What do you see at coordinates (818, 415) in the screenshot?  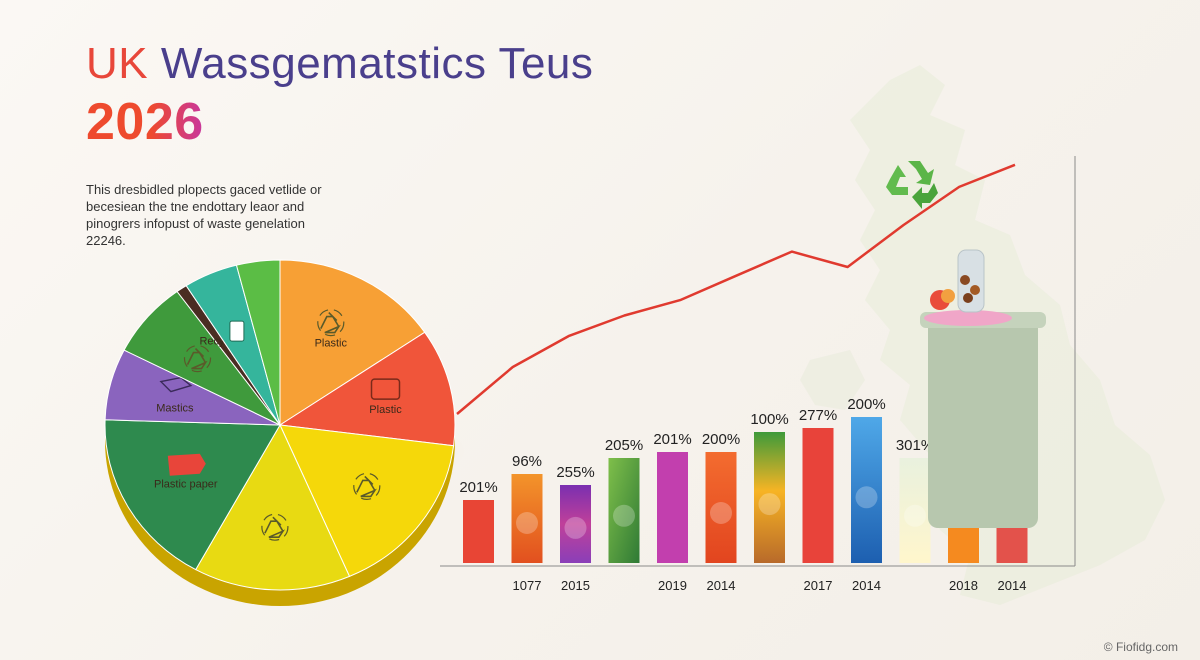 I see `bar-value-label: 277%` at bounding box center [818, 415].